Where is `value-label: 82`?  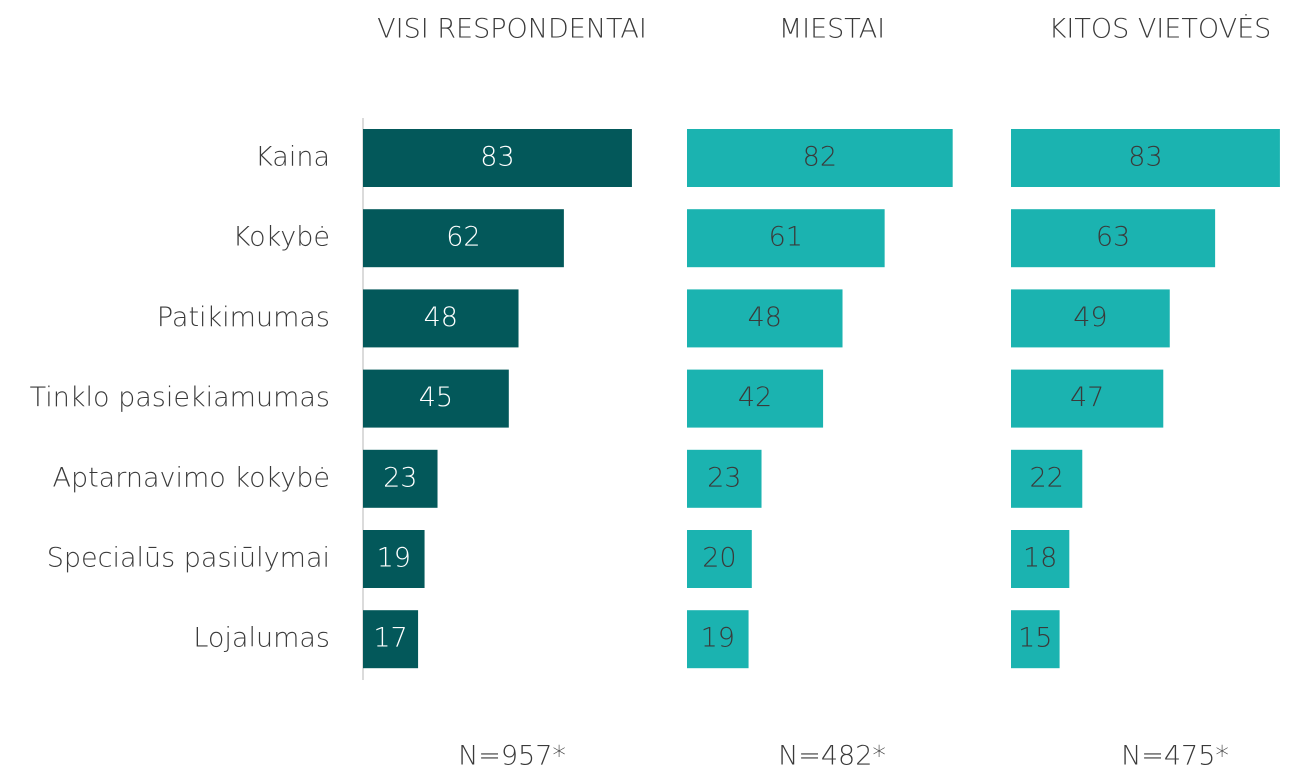 value-label: 82 is located at coordinates (820, 157).